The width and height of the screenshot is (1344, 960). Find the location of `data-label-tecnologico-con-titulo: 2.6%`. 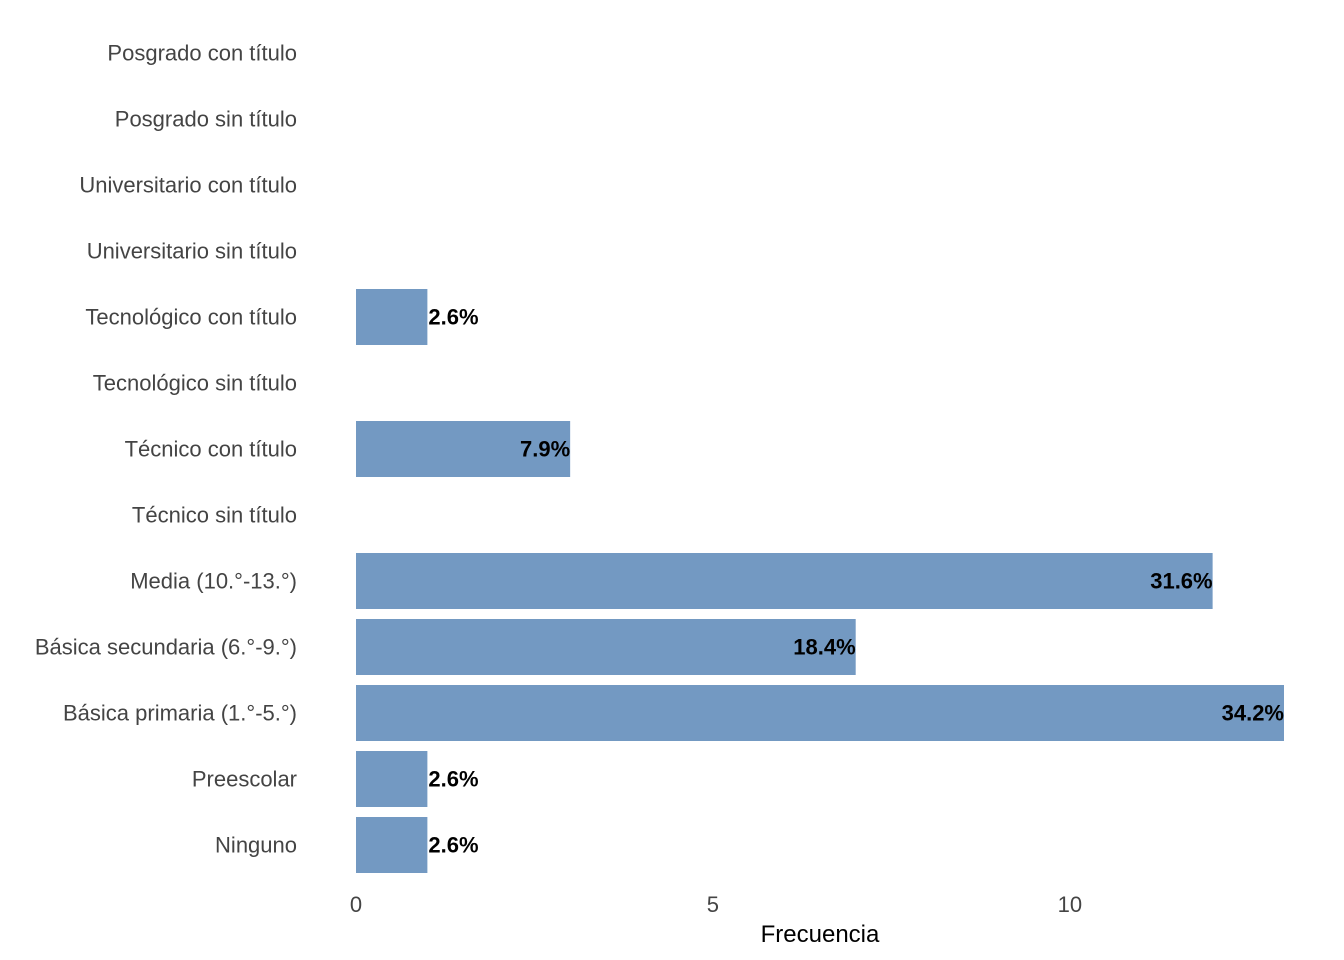

data-label-tecnologico-con-titulo: 2.6% is located at coordinates (453, 317).